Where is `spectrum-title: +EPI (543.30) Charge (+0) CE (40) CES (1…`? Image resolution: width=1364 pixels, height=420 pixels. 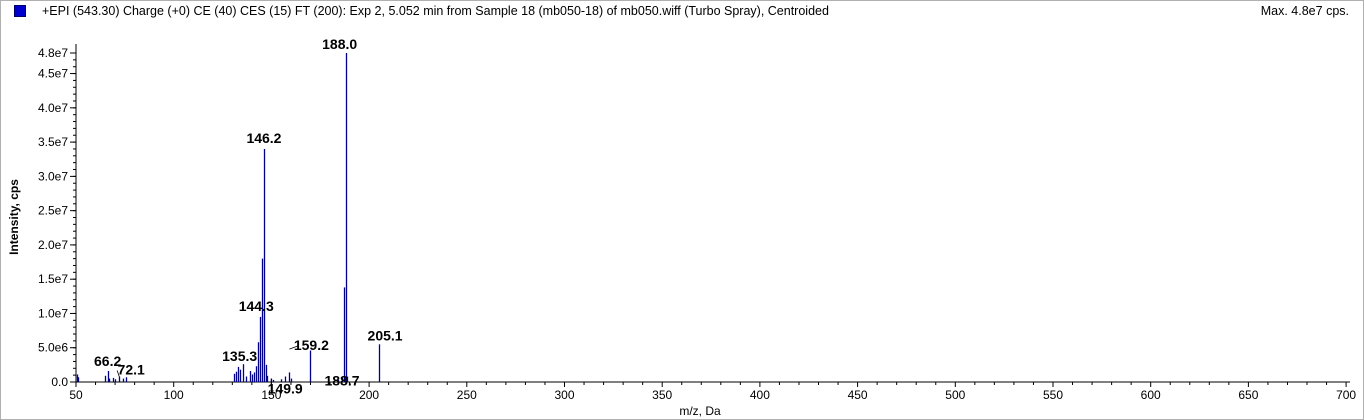
spectrum-title: +EPI (543.30) Charge (+0) CE (40) CES (1… is located at coordinates (435, 11).